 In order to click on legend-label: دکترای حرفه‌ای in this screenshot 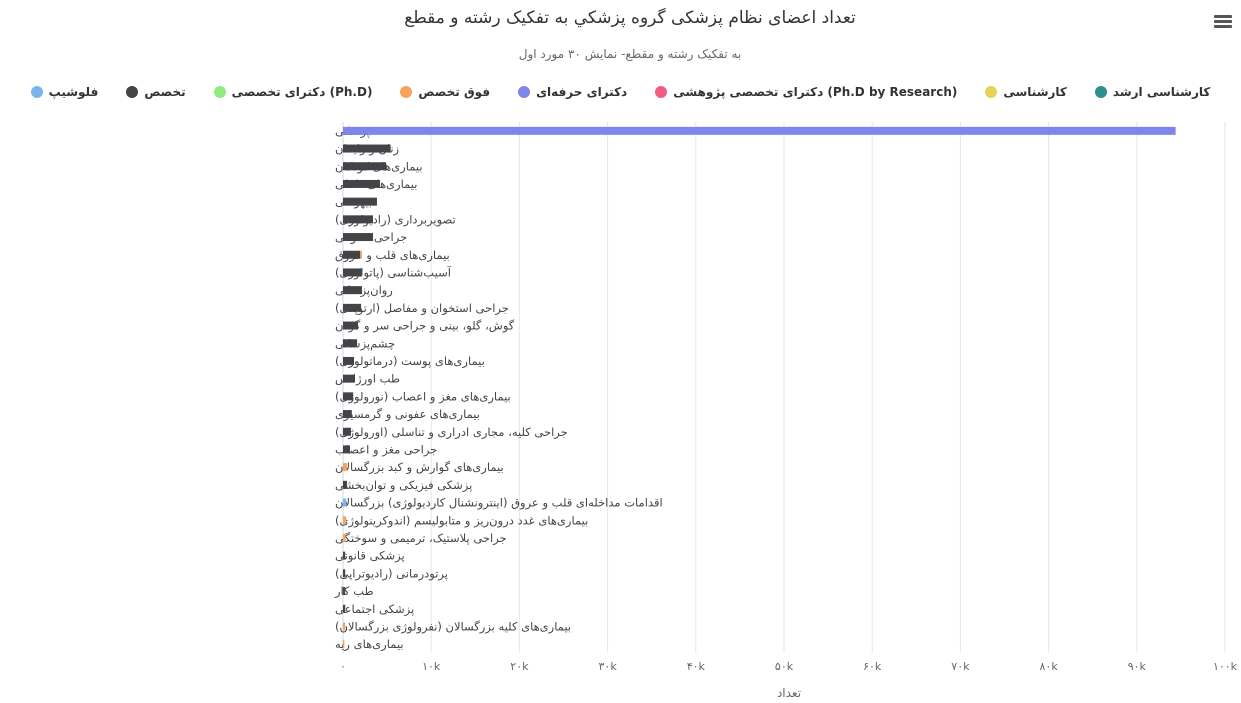, I will do `click(582, 92)`.